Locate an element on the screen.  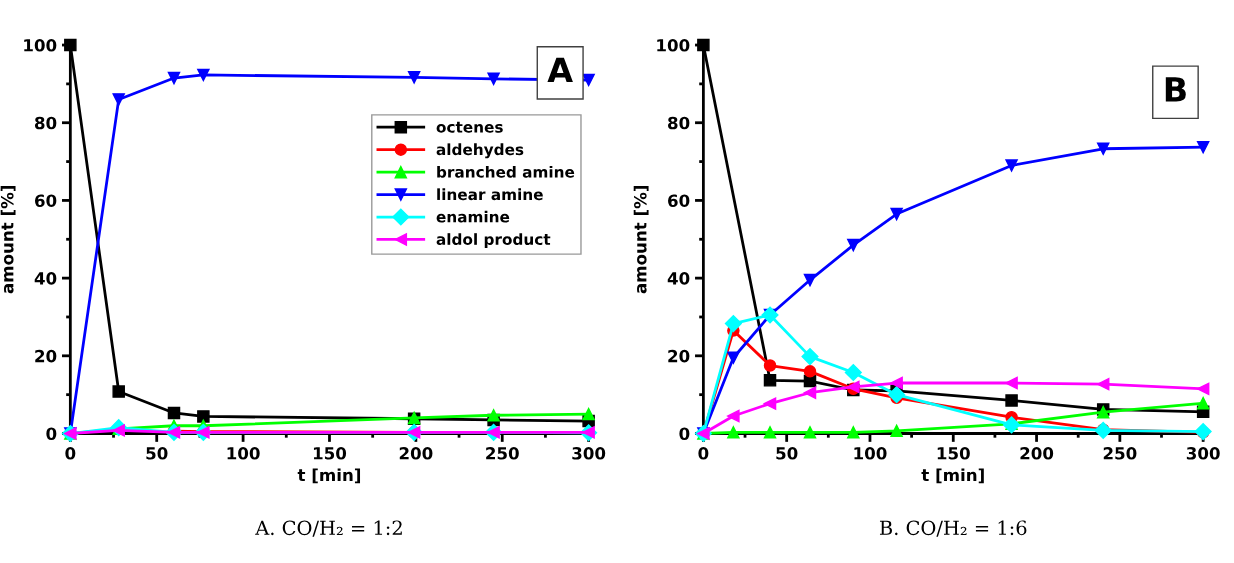
text: B. CO/H₂ = 1:6 is located at coordinates (953, 528).